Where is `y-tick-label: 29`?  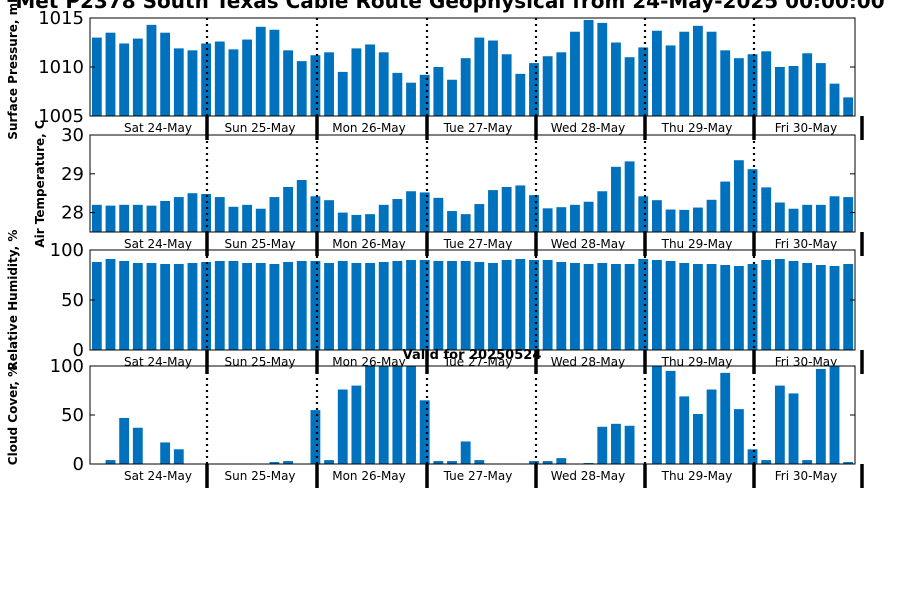
y-tick-label: 29 is located at coordinates (72, 174).